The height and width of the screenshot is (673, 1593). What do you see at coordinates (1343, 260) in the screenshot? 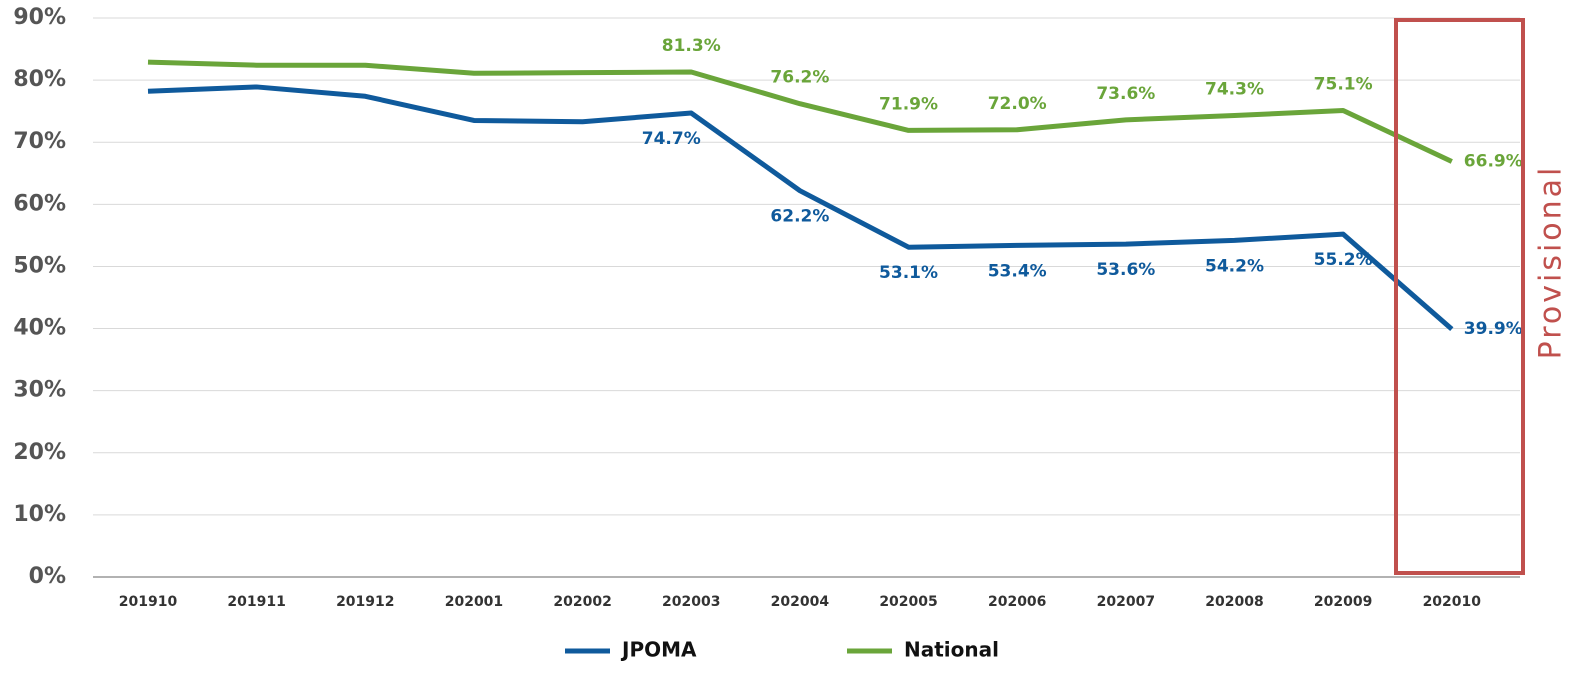
I see `data-label: 55.2%` at bounding box center [1343, 260].